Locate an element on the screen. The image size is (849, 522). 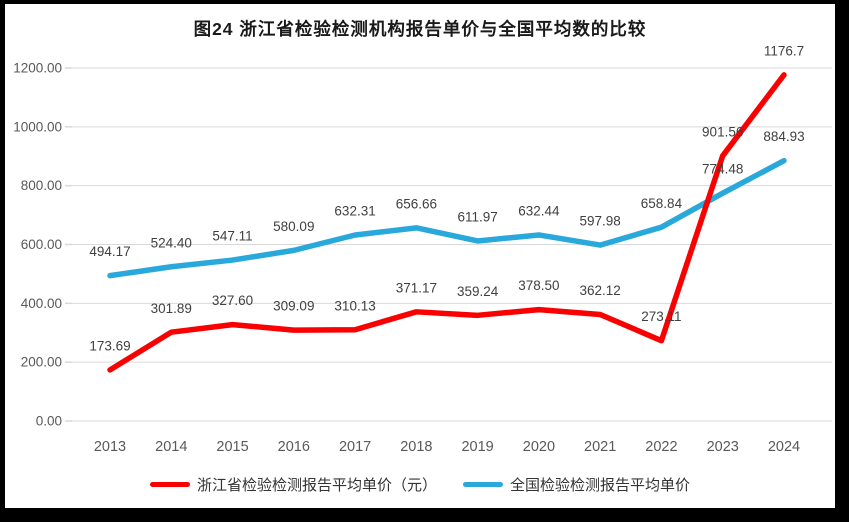
data-label: 310.13 is located at coordinates (354, 305).